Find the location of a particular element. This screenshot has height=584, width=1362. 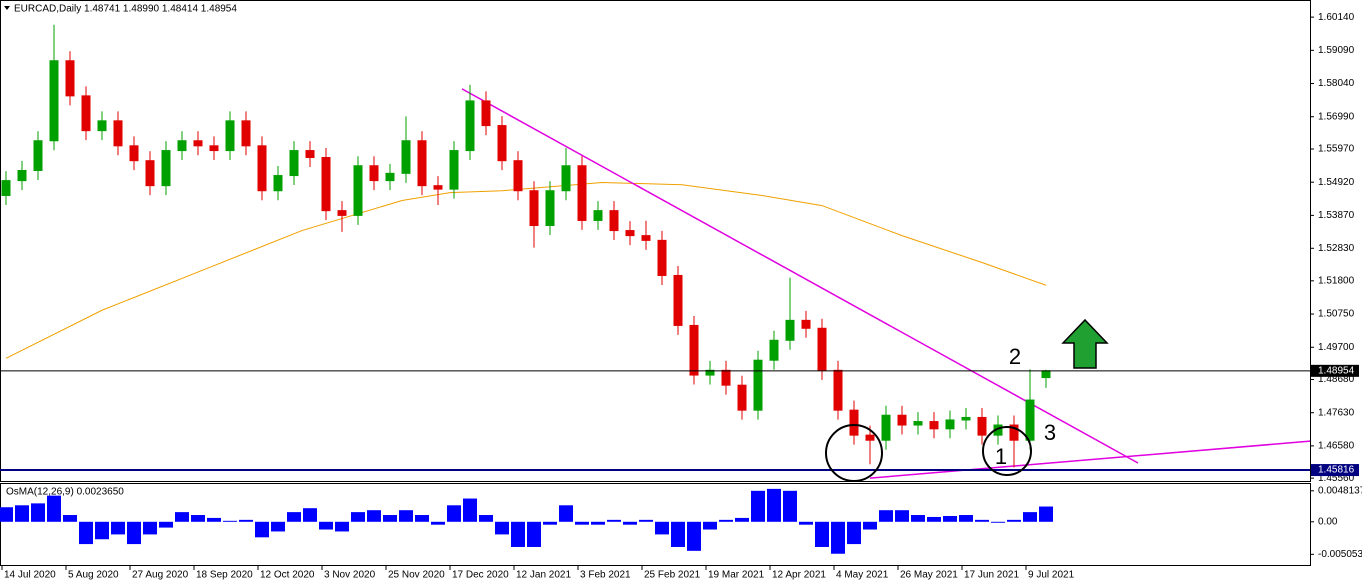

menu-triangle is located at coordinates (7, 8).